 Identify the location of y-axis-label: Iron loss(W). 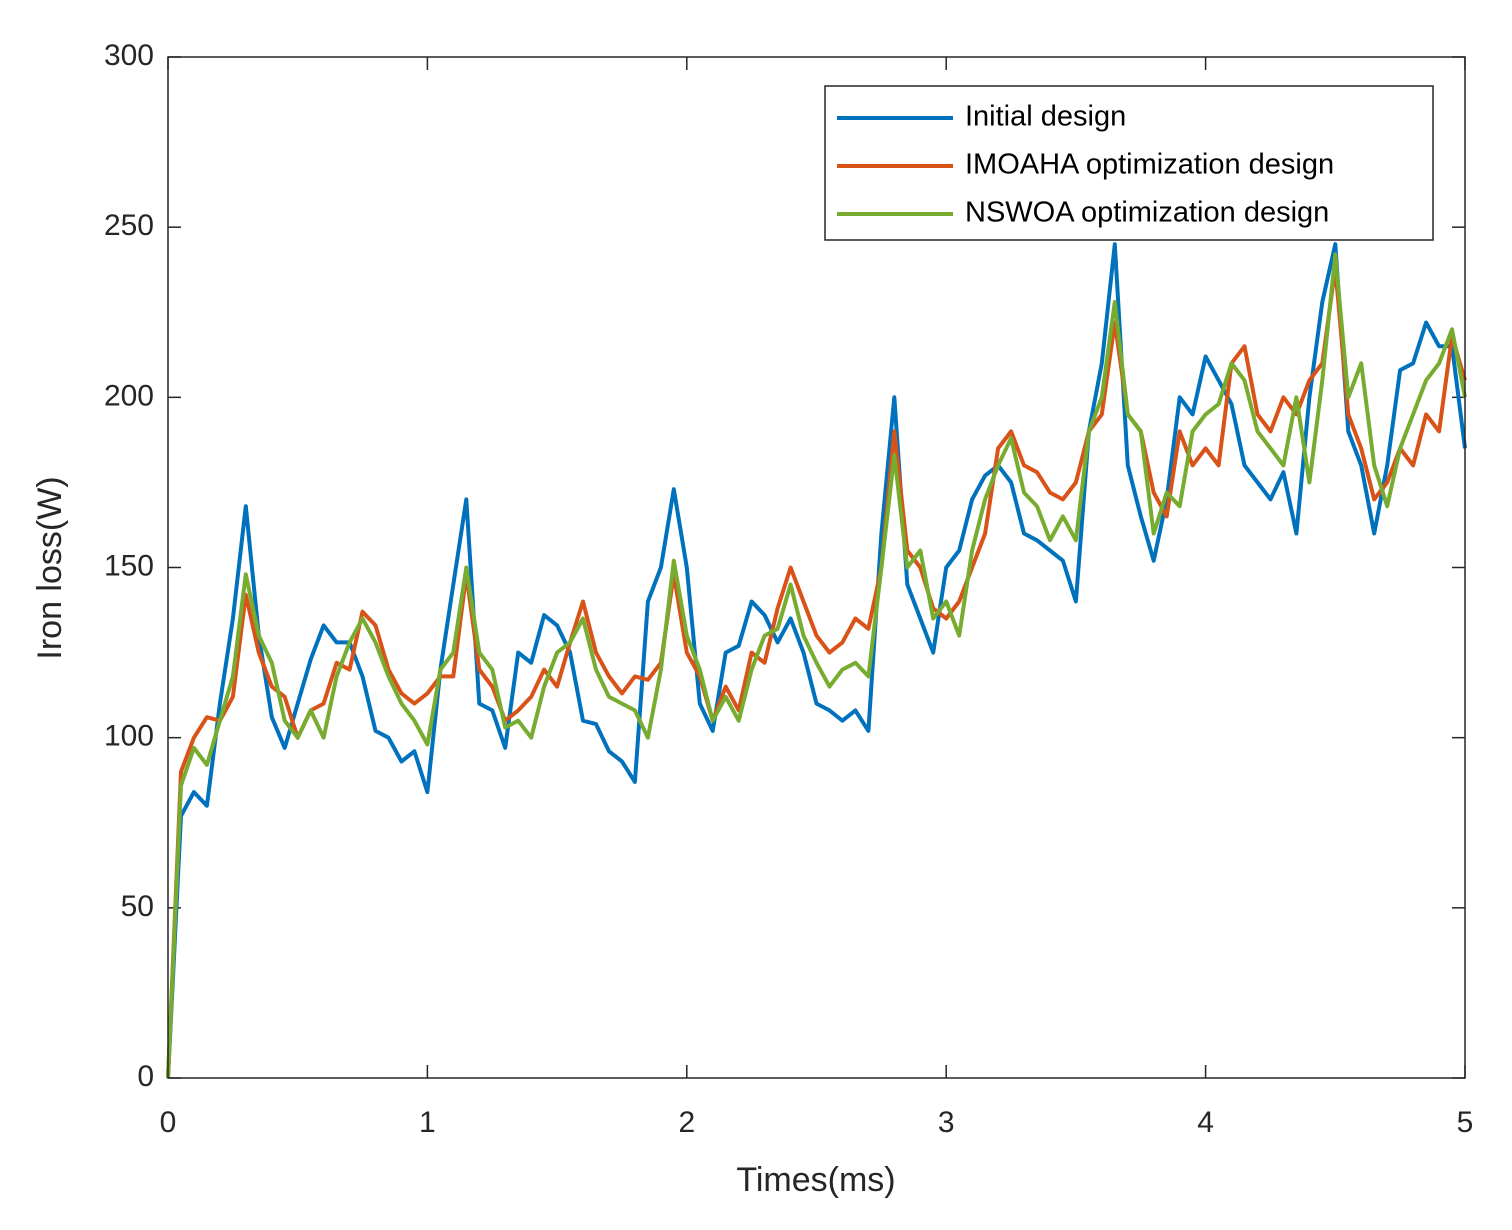
(50, 567).